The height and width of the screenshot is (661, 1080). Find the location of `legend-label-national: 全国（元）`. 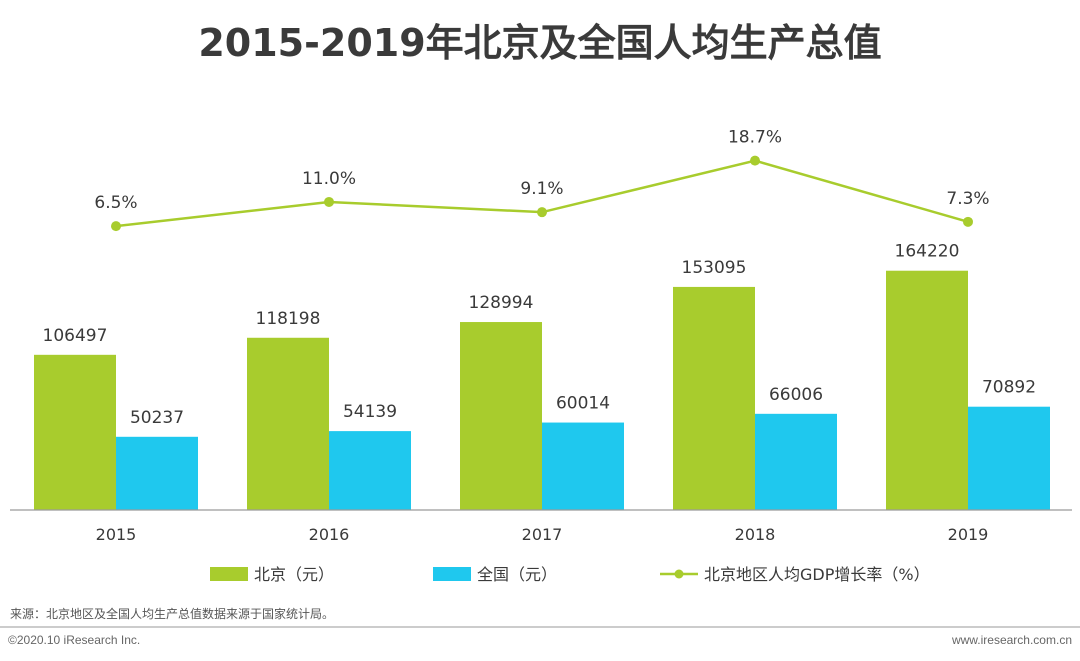

legend-label-national: 全国（元） is located at coordinates (517, 574).